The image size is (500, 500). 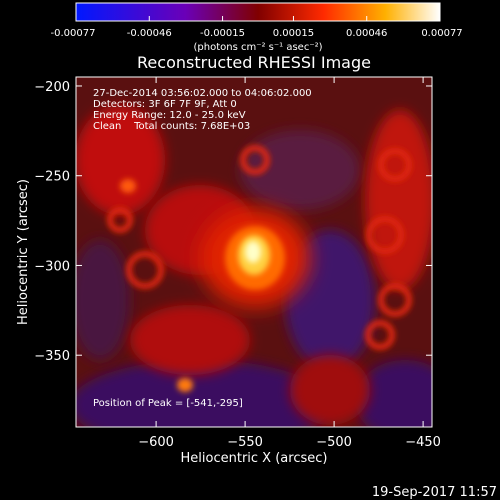 What do you see at coordinates (52, 177) in the screenshot?
I see `y-tick-label: −250` at bounding box center [52, 177].